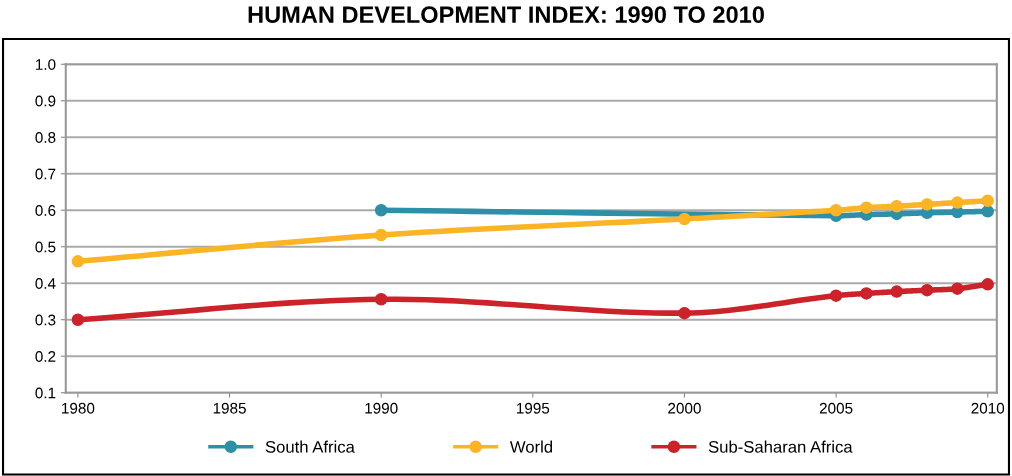 This screenshot has height=476, width=1012. Describe the element at coordinates (45, 101) in the screenshot. I see `y-tick-label: 0.9` at that location.